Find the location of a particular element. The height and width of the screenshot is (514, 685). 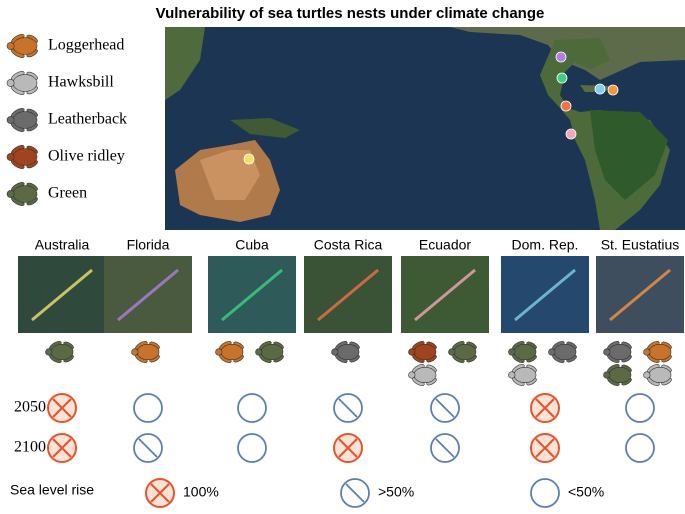

year-label: 2050 is located at coordinates (30, 407).